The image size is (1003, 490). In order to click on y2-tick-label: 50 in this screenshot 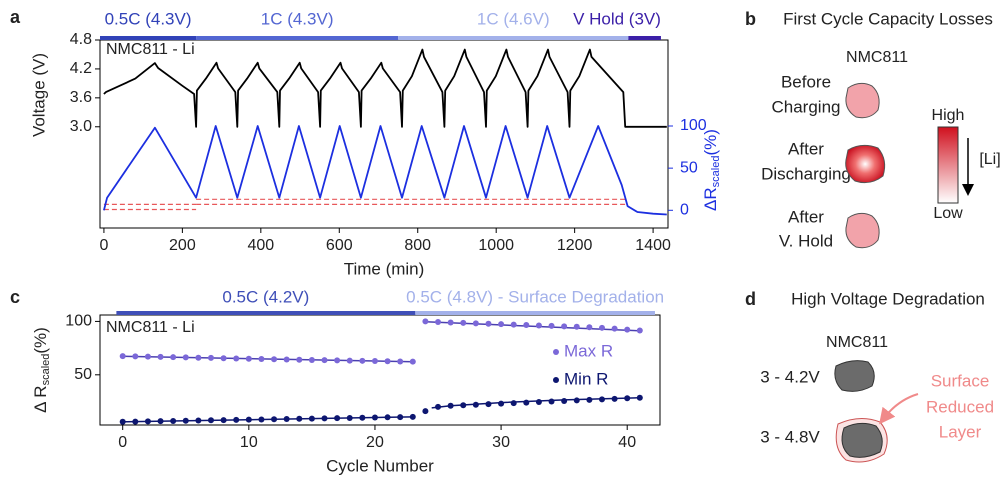, I will do `click(689, 167)`.